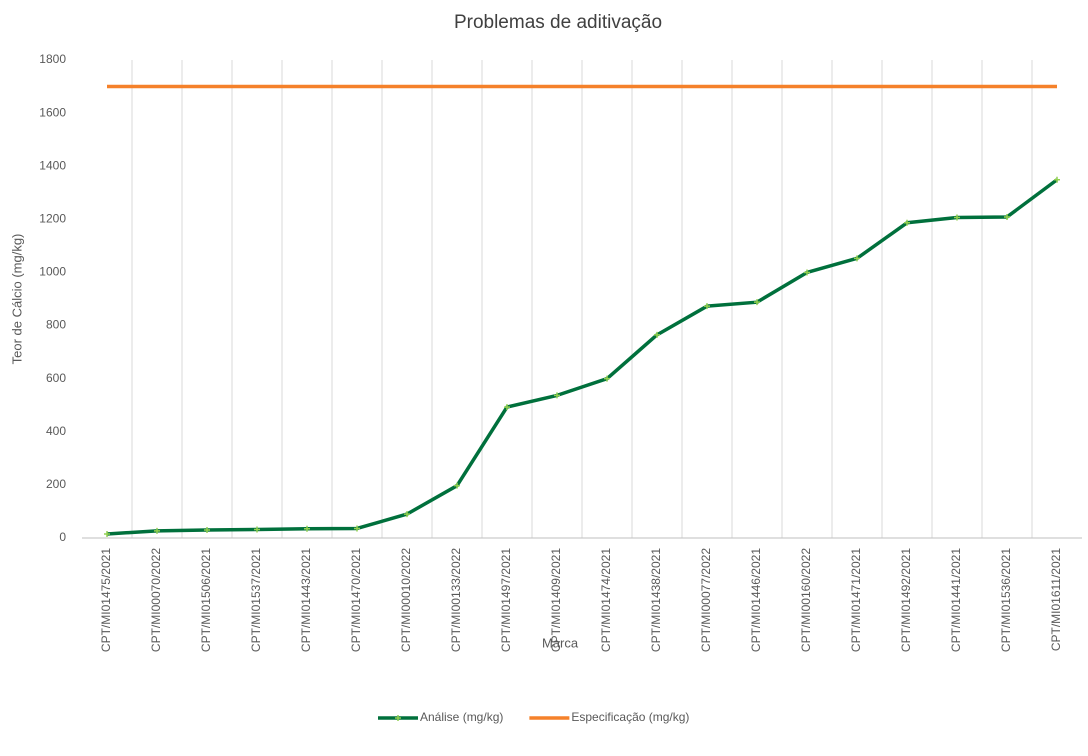 The image size is (1088, 756). What do you see at coordinates (306, 600) in the screenshot?
I see `x-tick-label: CPT/MI01443/2021` at bounding box center [306, 600].